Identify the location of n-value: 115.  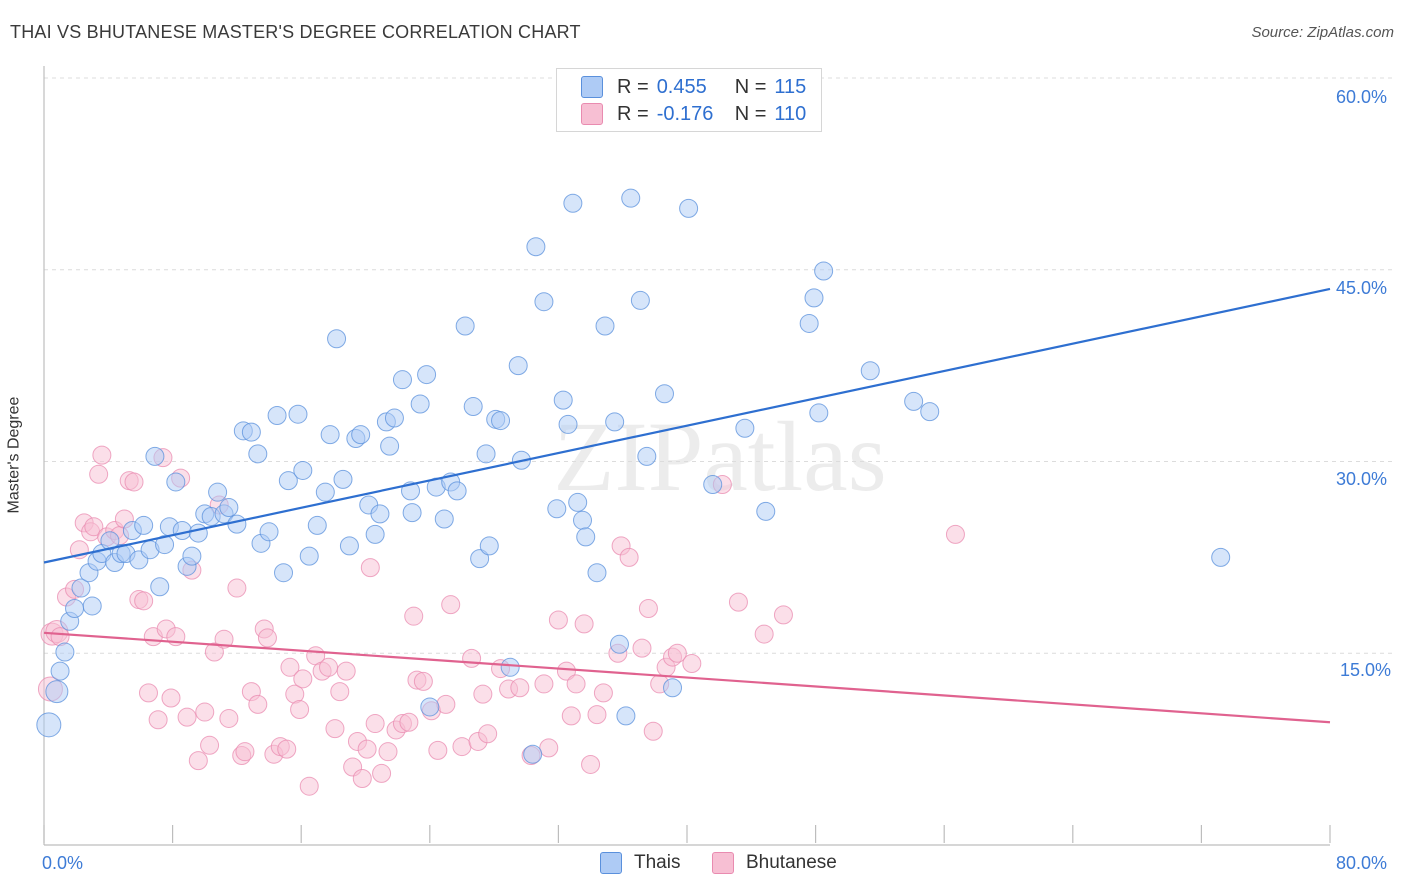
(790, 86).